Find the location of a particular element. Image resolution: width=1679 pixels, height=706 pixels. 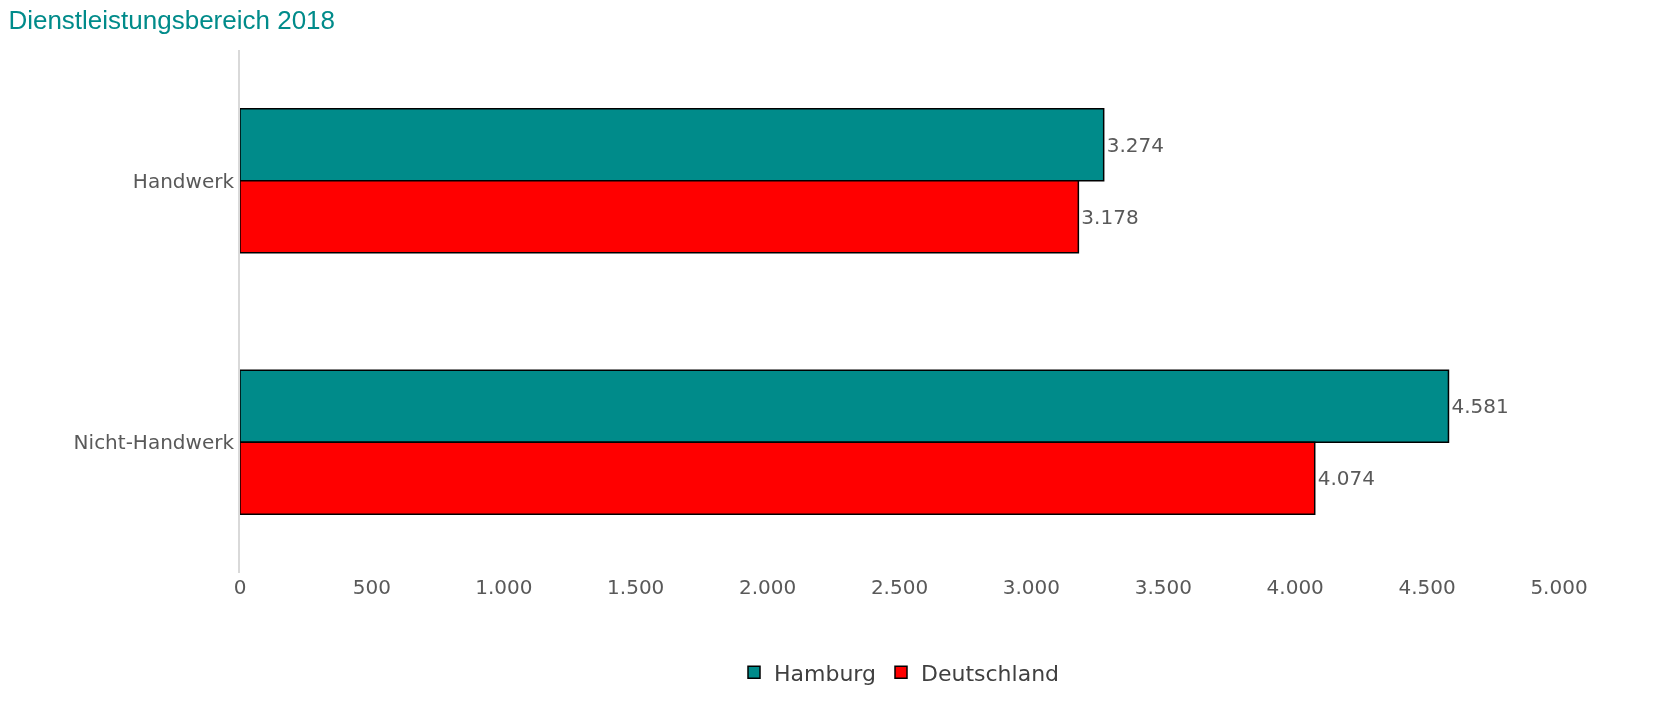

x-tick-label: 4.500 is located at coordinates (1427, 587).